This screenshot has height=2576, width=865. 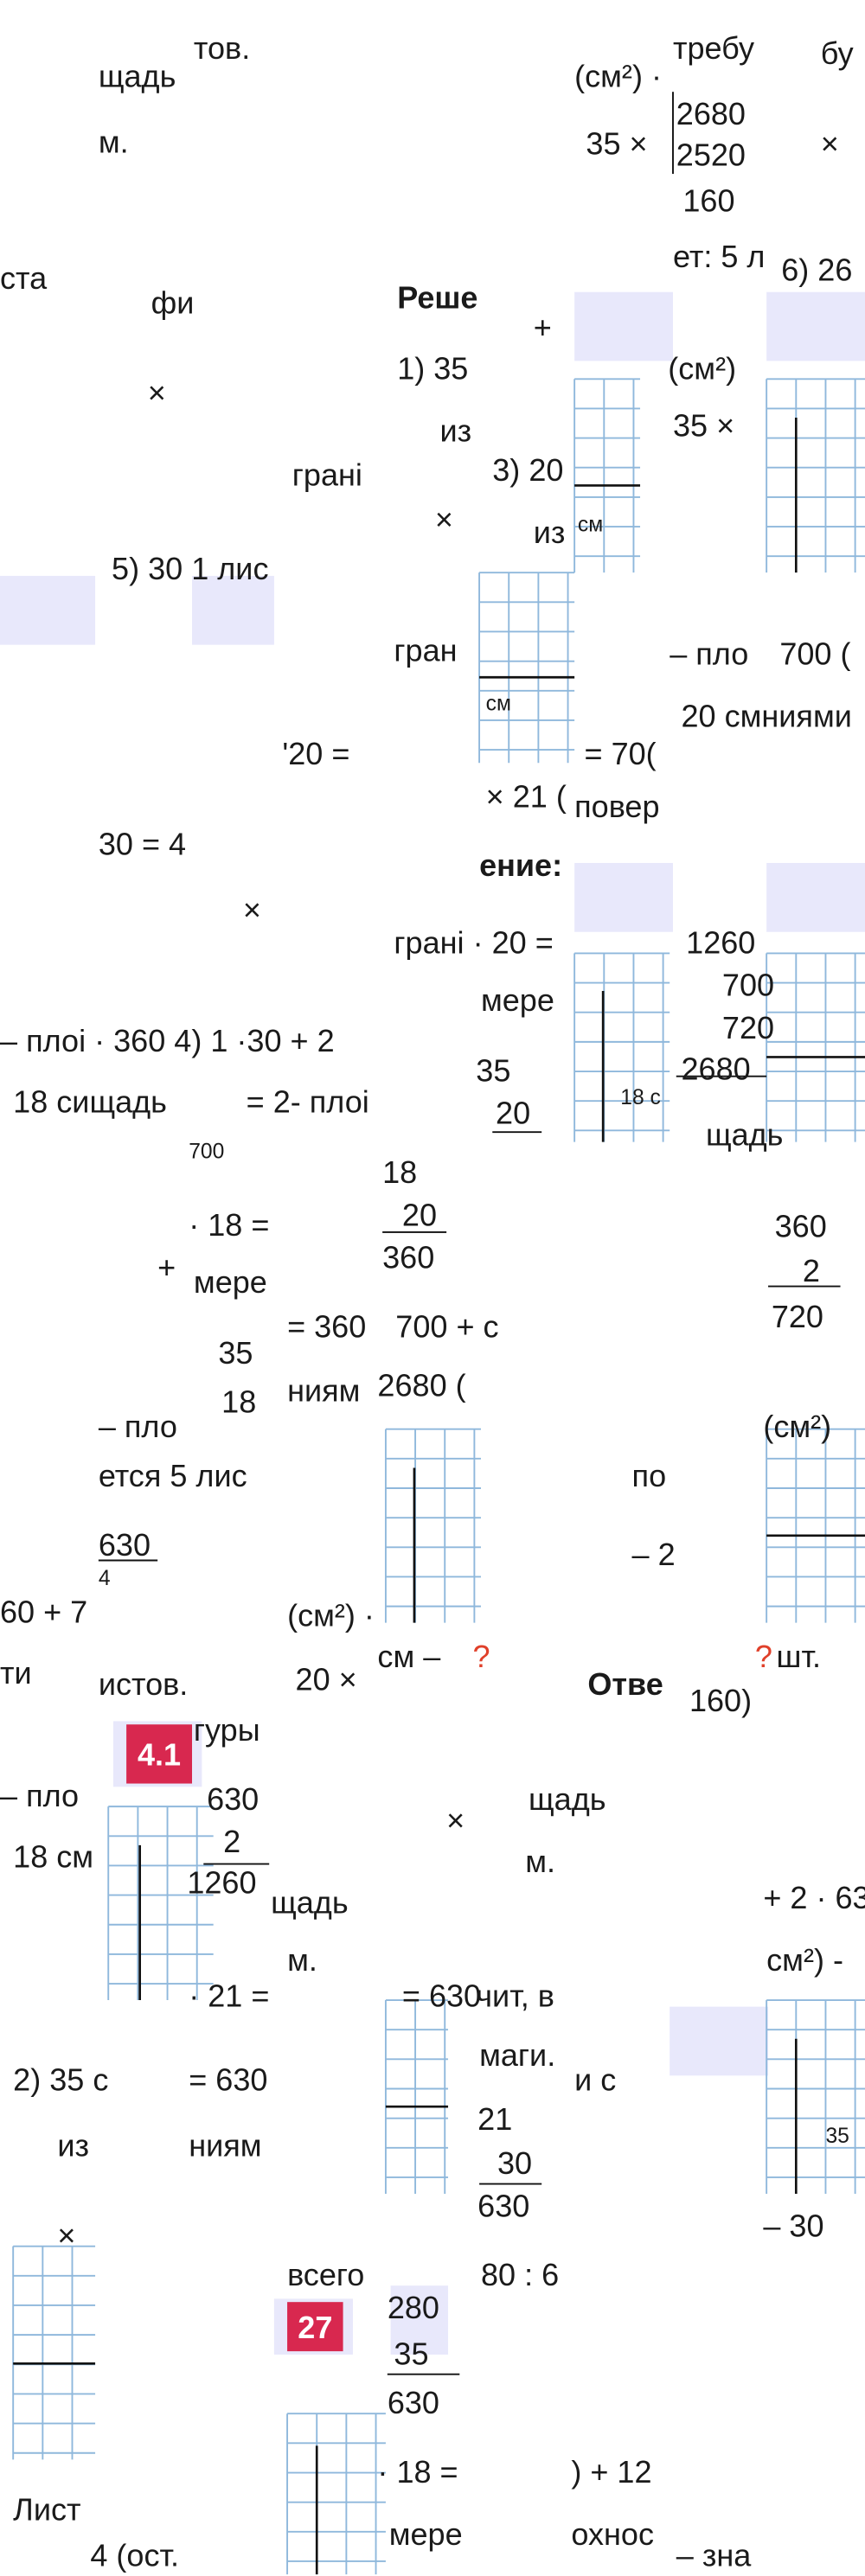 What do you see at coordinates (222, 48) in the screenshot?
I see `text-fragment: тов.` at bounding box center [222, 48].